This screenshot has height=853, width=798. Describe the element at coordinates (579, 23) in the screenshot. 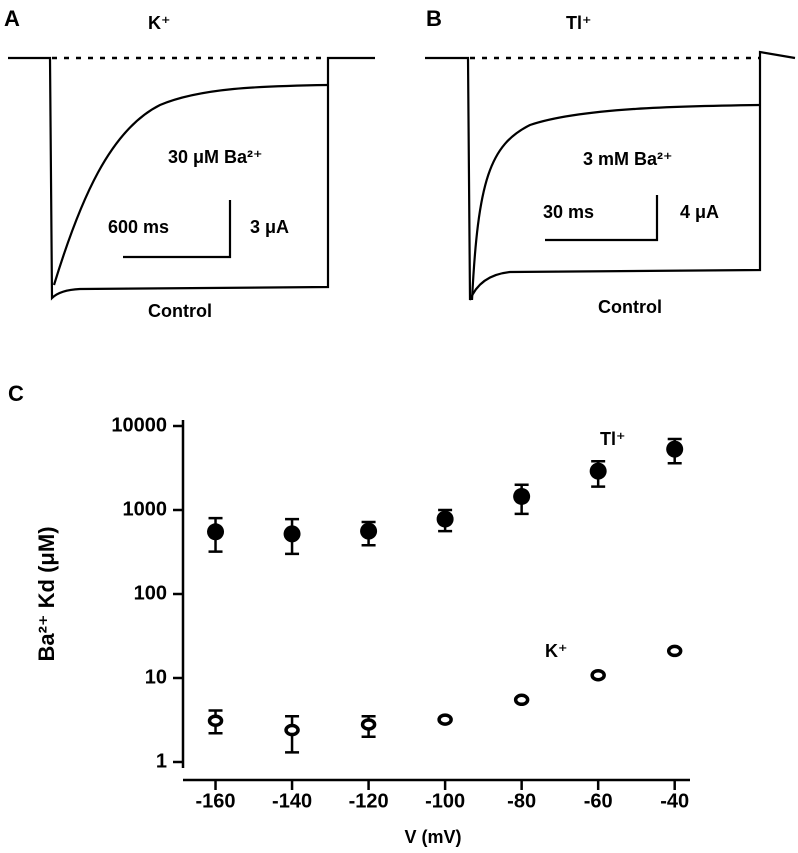

I see `ion-label: Tl⁺` at that location.